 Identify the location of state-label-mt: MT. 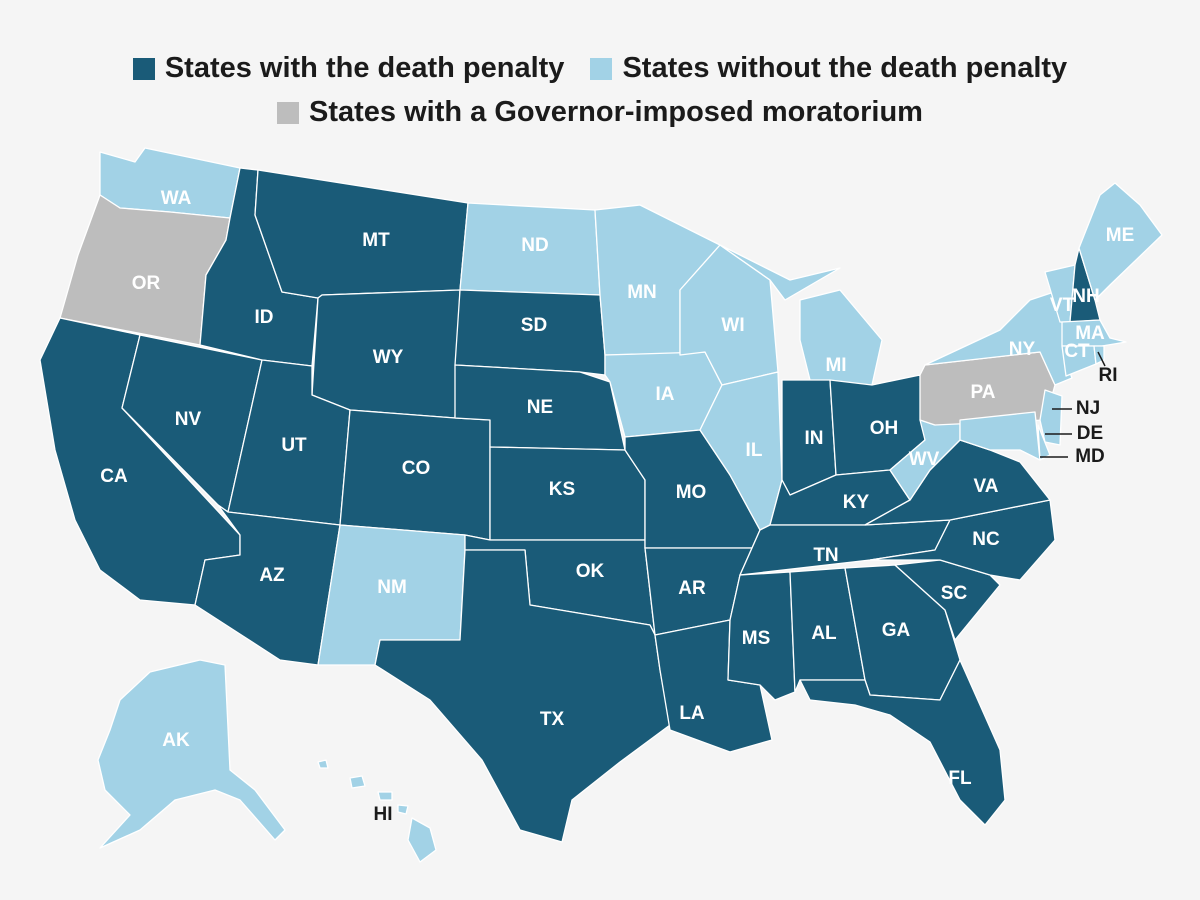
(376, 240).